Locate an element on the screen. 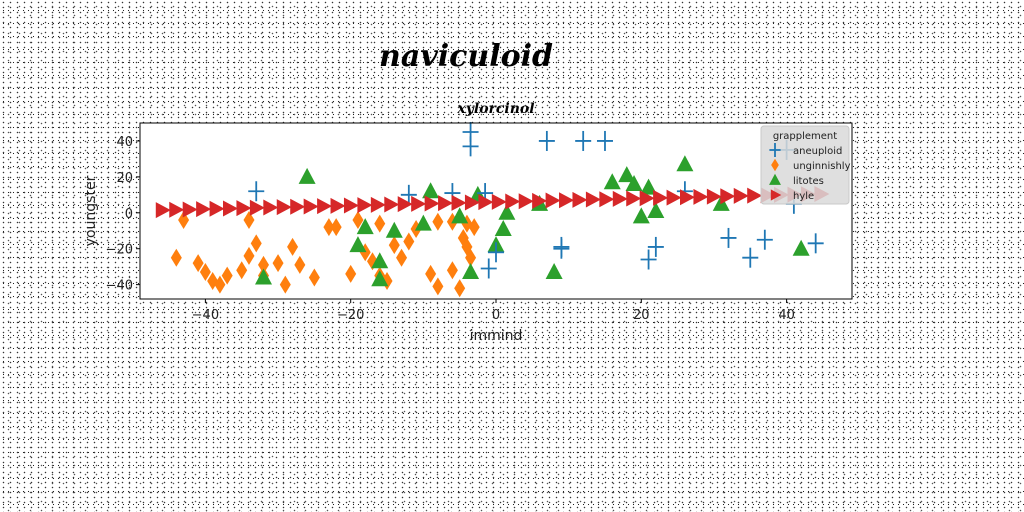 The image size is (1024, 512). x-axis-label: immind is located at coordinates (496, 336).